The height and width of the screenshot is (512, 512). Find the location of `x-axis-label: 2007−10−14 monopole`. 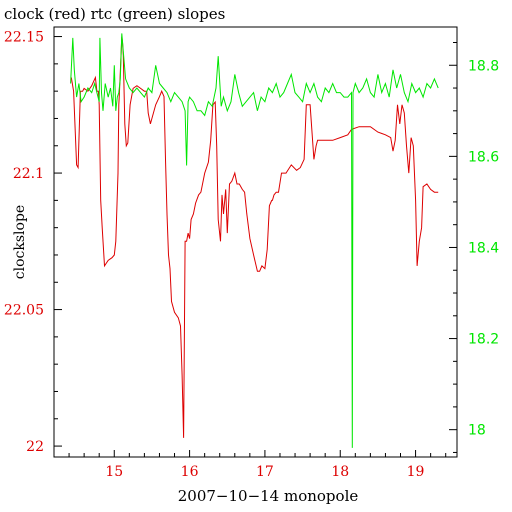

x-axis-label: 2007−10−14 monopole is located at coordinates (268, 496).